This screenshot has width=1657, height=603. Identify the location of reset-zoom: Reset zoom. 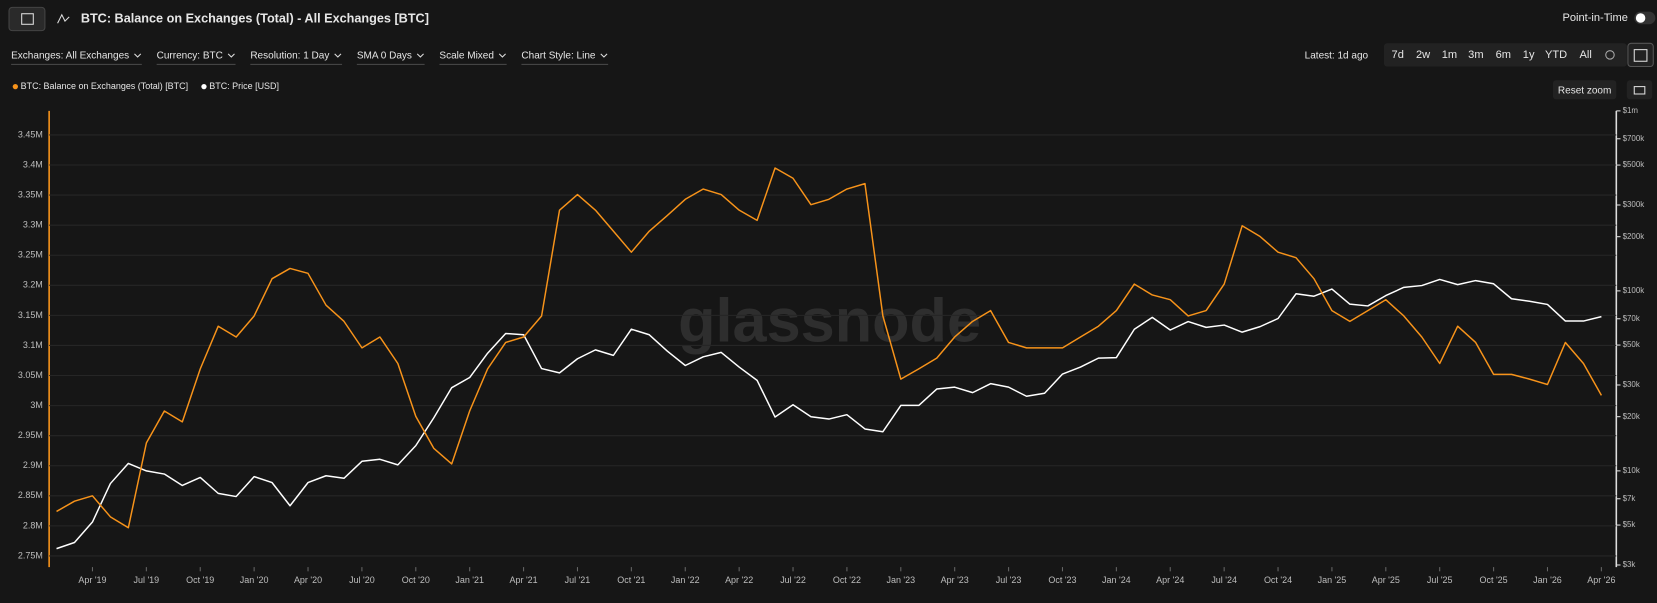
(1584, 90).